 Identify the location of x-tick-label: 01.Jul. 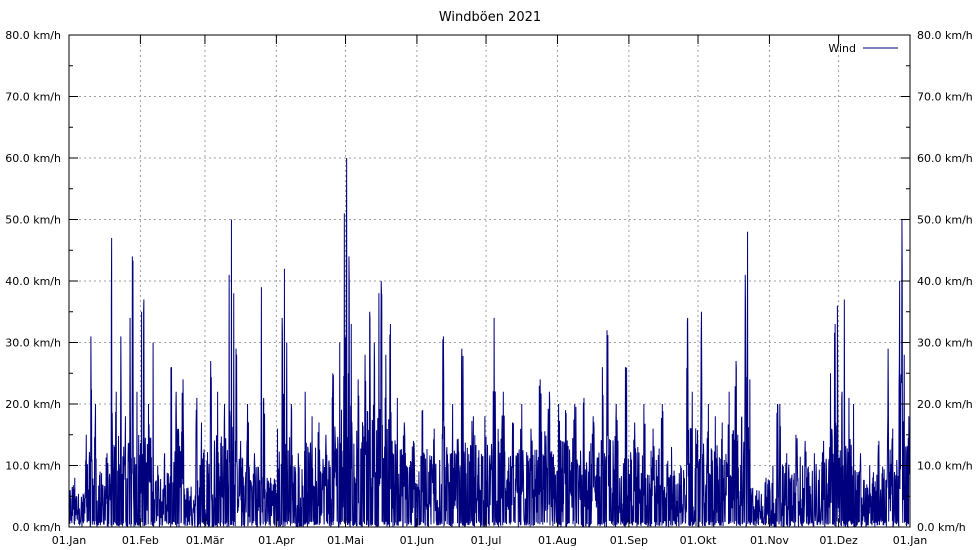
(486, 540).